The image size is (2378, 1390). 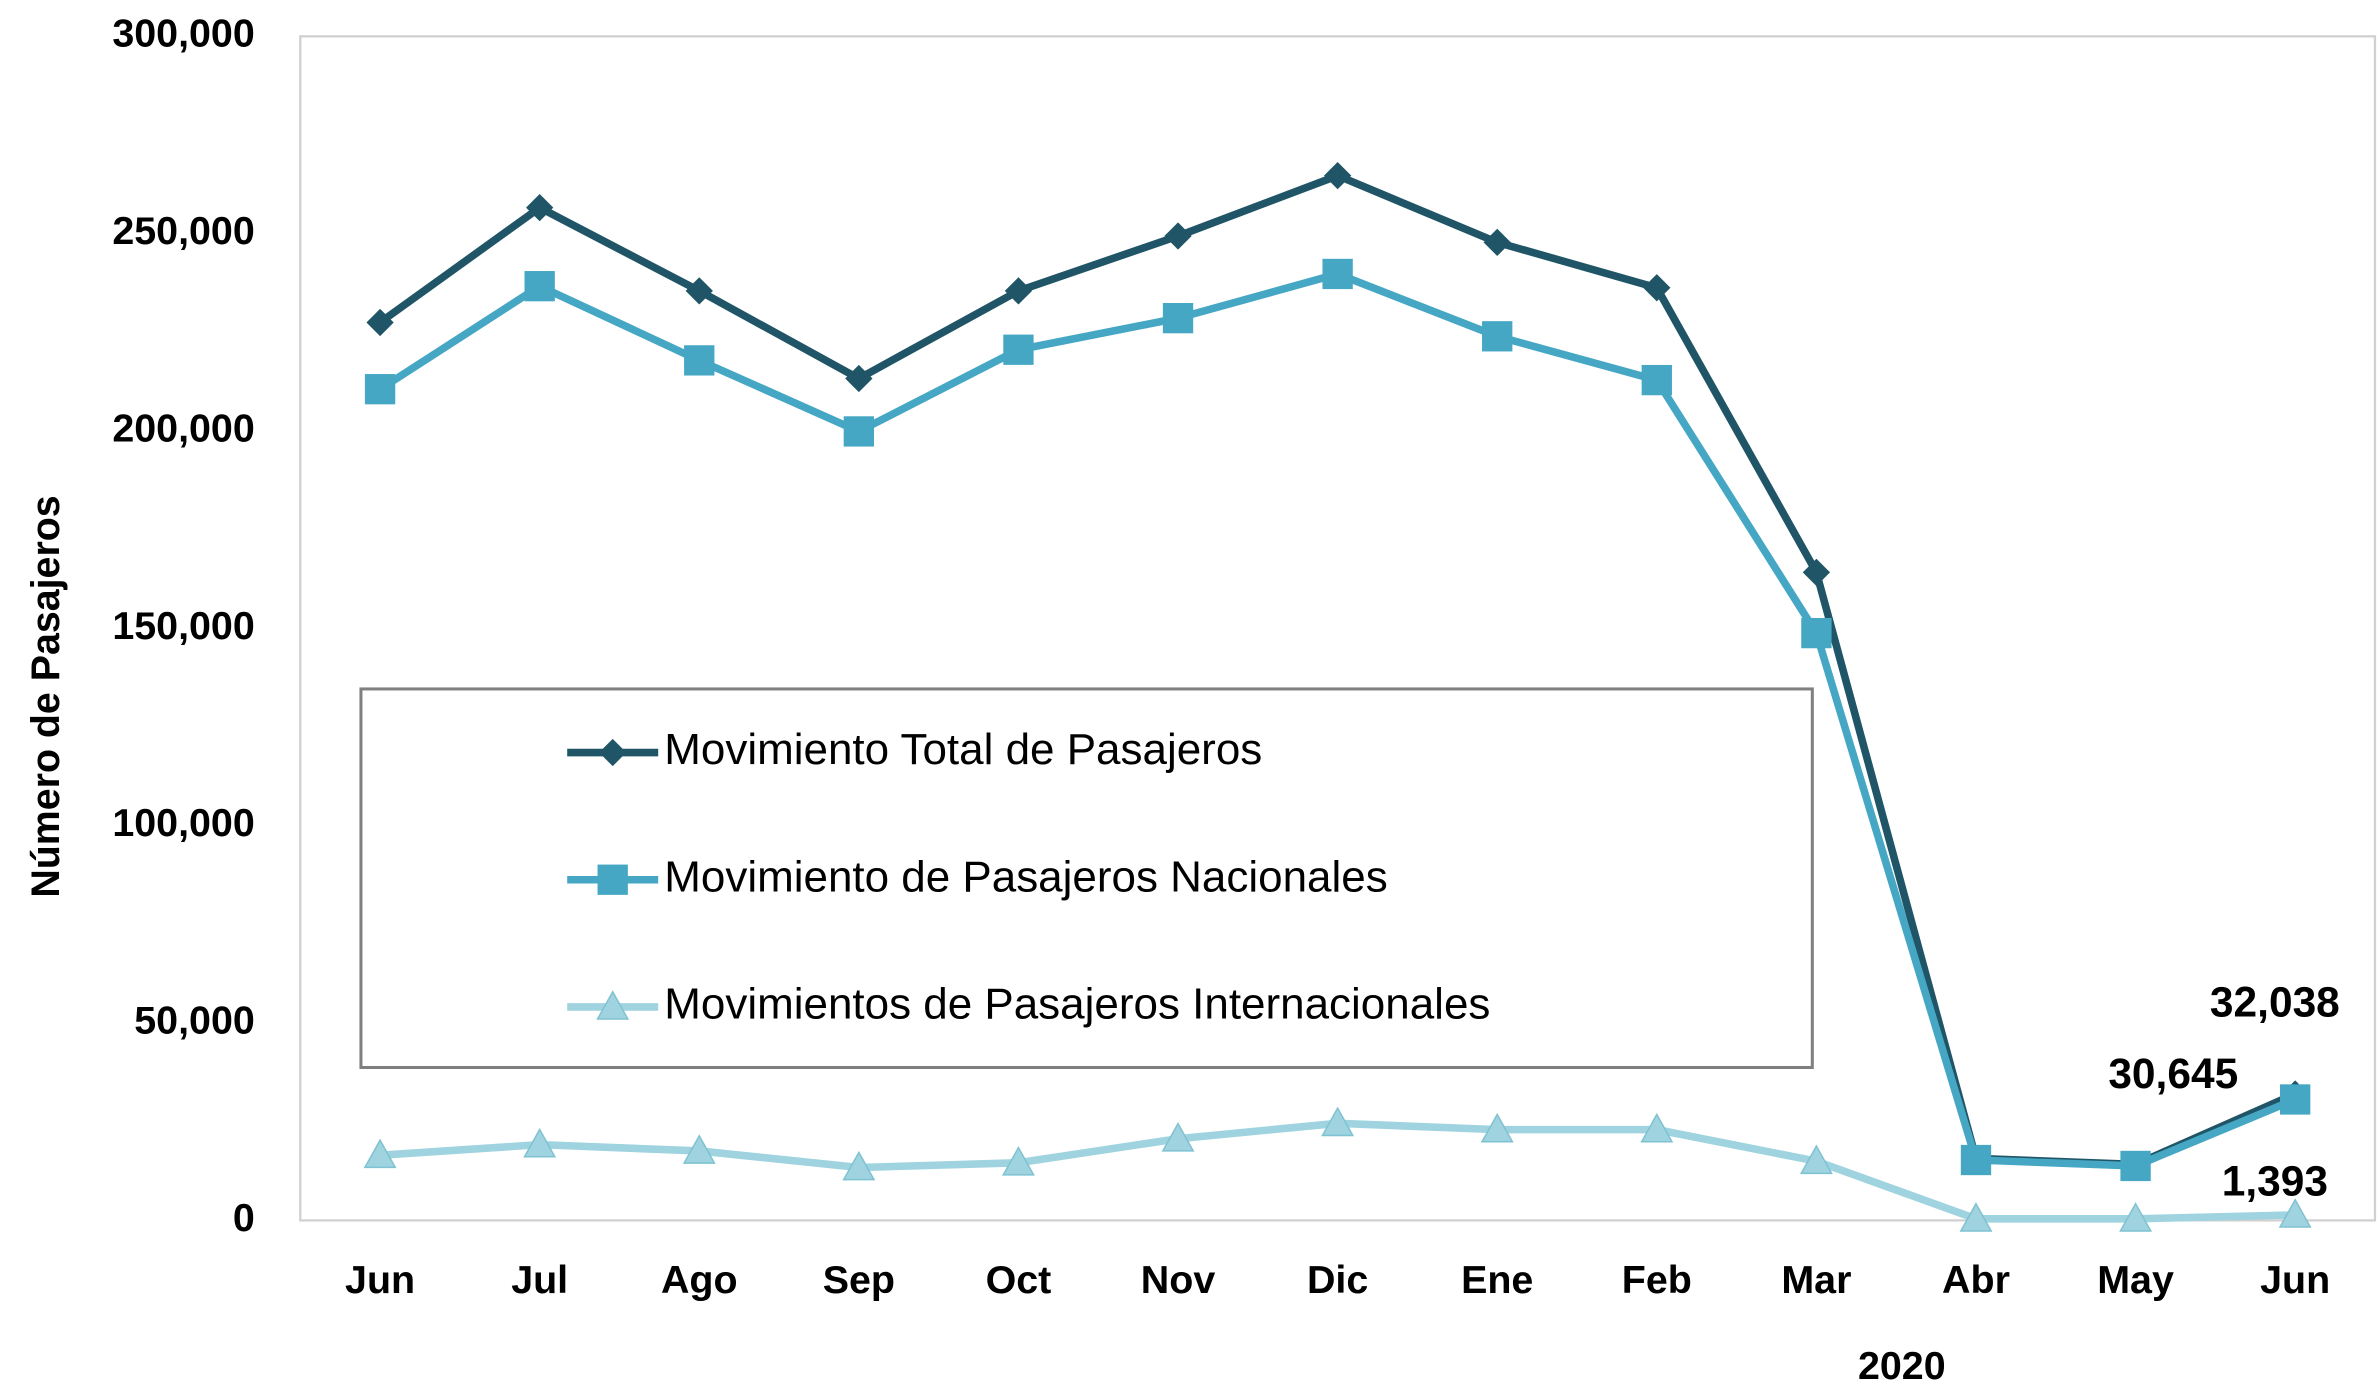 What do you see at coordinates (699, 1280) in the screenshot?
I see `x-tick-label: Ago` at bounding box center [699, 1280].